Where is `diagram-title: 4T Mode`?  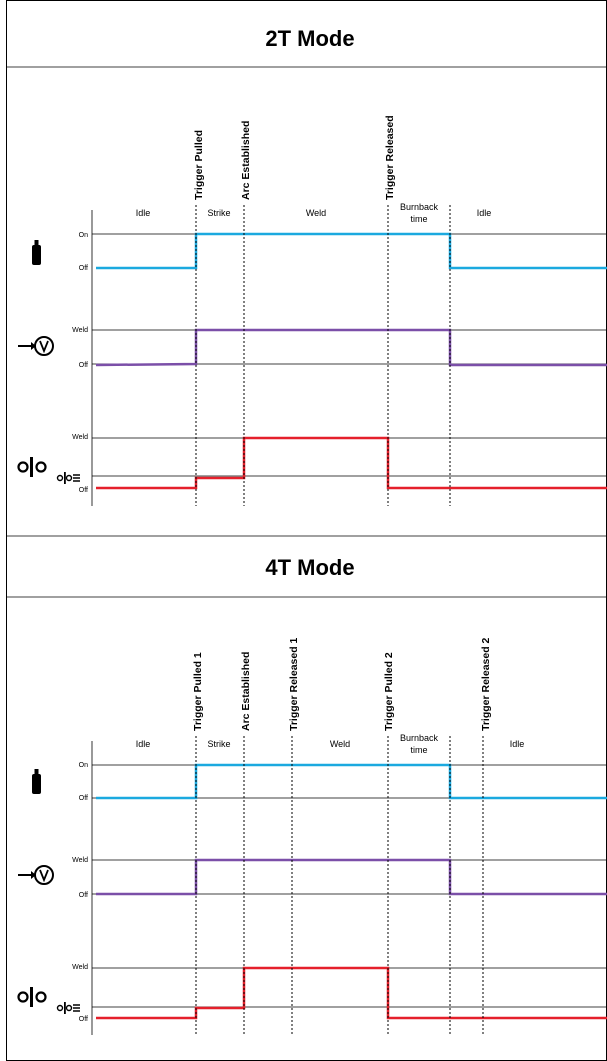
diagram-title: 4T Mode is located at coordinates (309, 567).